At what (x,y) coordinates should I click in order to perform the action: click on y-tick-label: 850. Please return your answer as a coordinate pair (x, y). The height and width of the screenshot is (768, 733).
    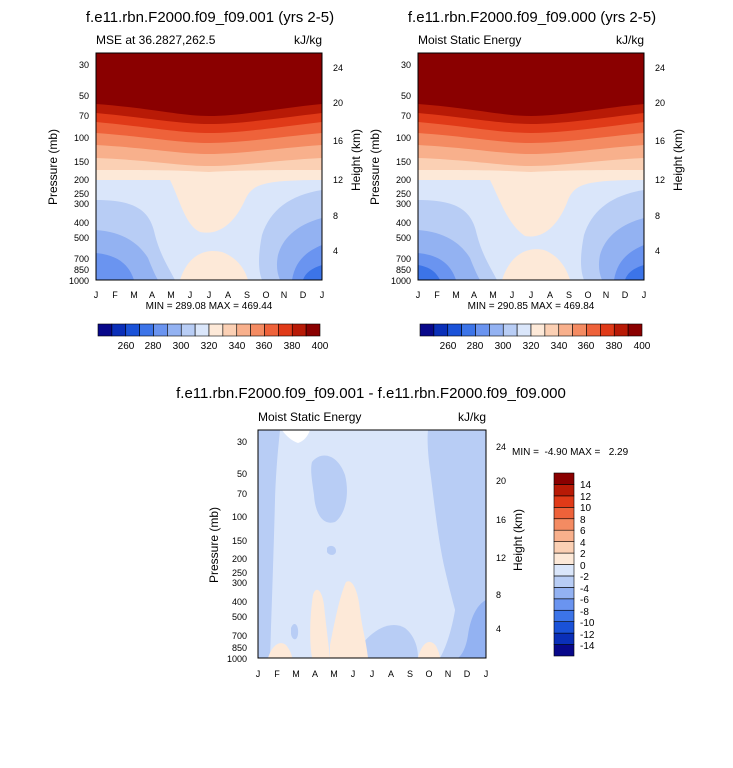
    Looking at the image, I should click on (81, 270).